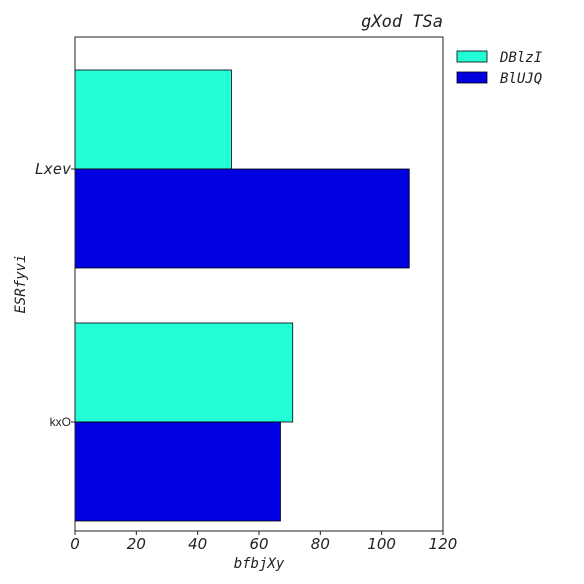 This screenshot has height=584, width=584. I want to click on x-tick-label: 40, so click(197, 544).